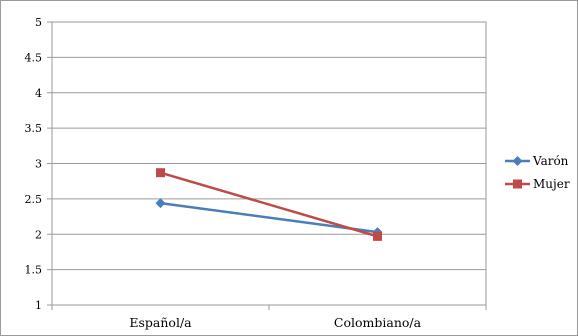 The height and width of the screenshot is (336, 578). Describe the element at coordinates (160, 322) in the screenshot. I see `x-category-label: Español/a` at that location.